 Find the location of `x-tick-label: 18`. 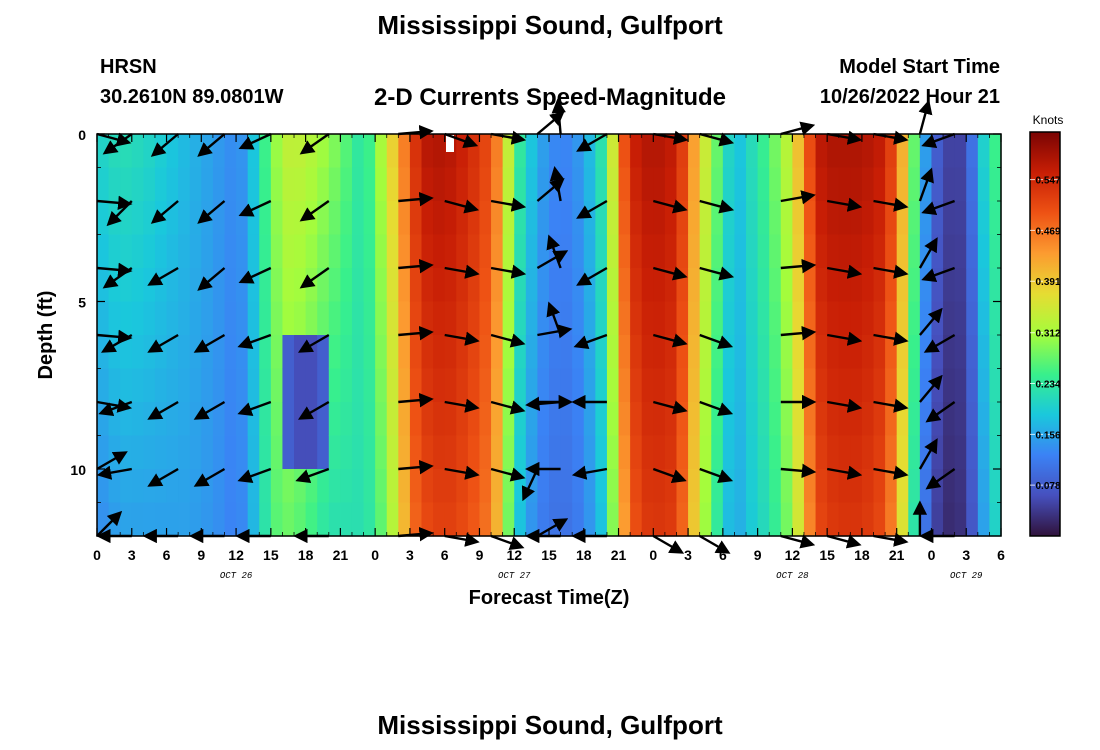

x-tick-label: 18 is located at coordinates (584, 555).